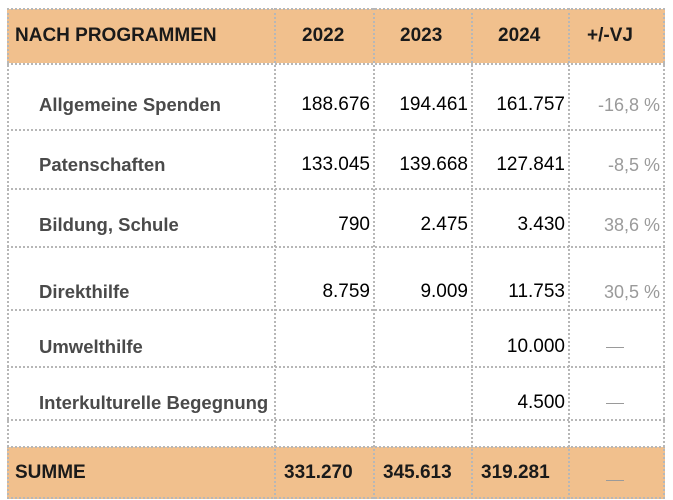 This screenshot has width=673, height=500. I want to click on cell-2022: 188.676, so click(335, 104).